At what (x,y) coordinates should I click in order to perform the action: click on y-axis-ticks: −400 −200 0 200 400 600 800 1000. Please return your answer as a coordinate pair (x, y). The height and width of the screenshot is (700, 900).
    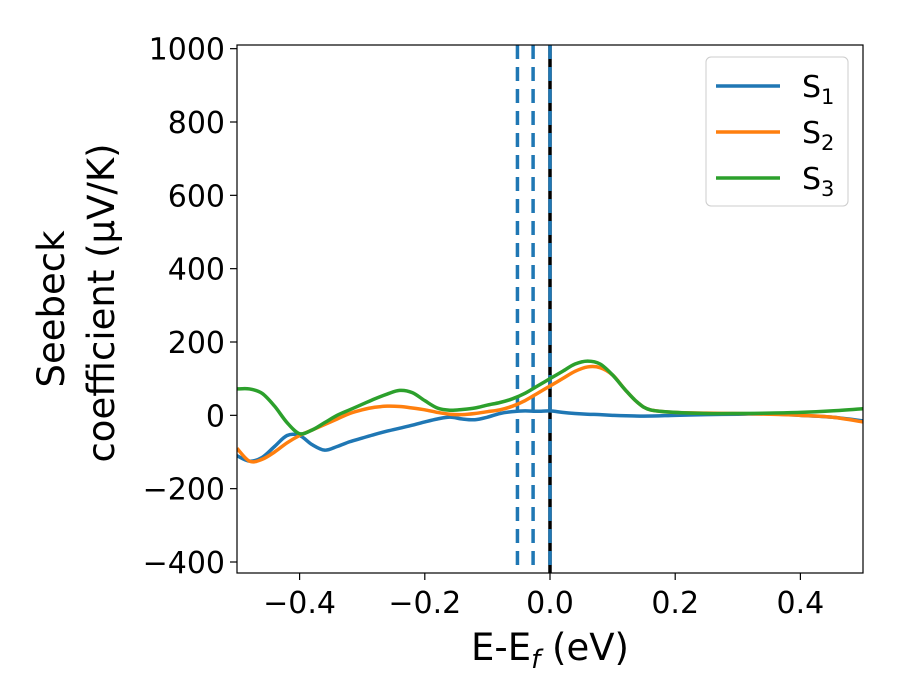
    Looking at the image, I should click on (190, 307).